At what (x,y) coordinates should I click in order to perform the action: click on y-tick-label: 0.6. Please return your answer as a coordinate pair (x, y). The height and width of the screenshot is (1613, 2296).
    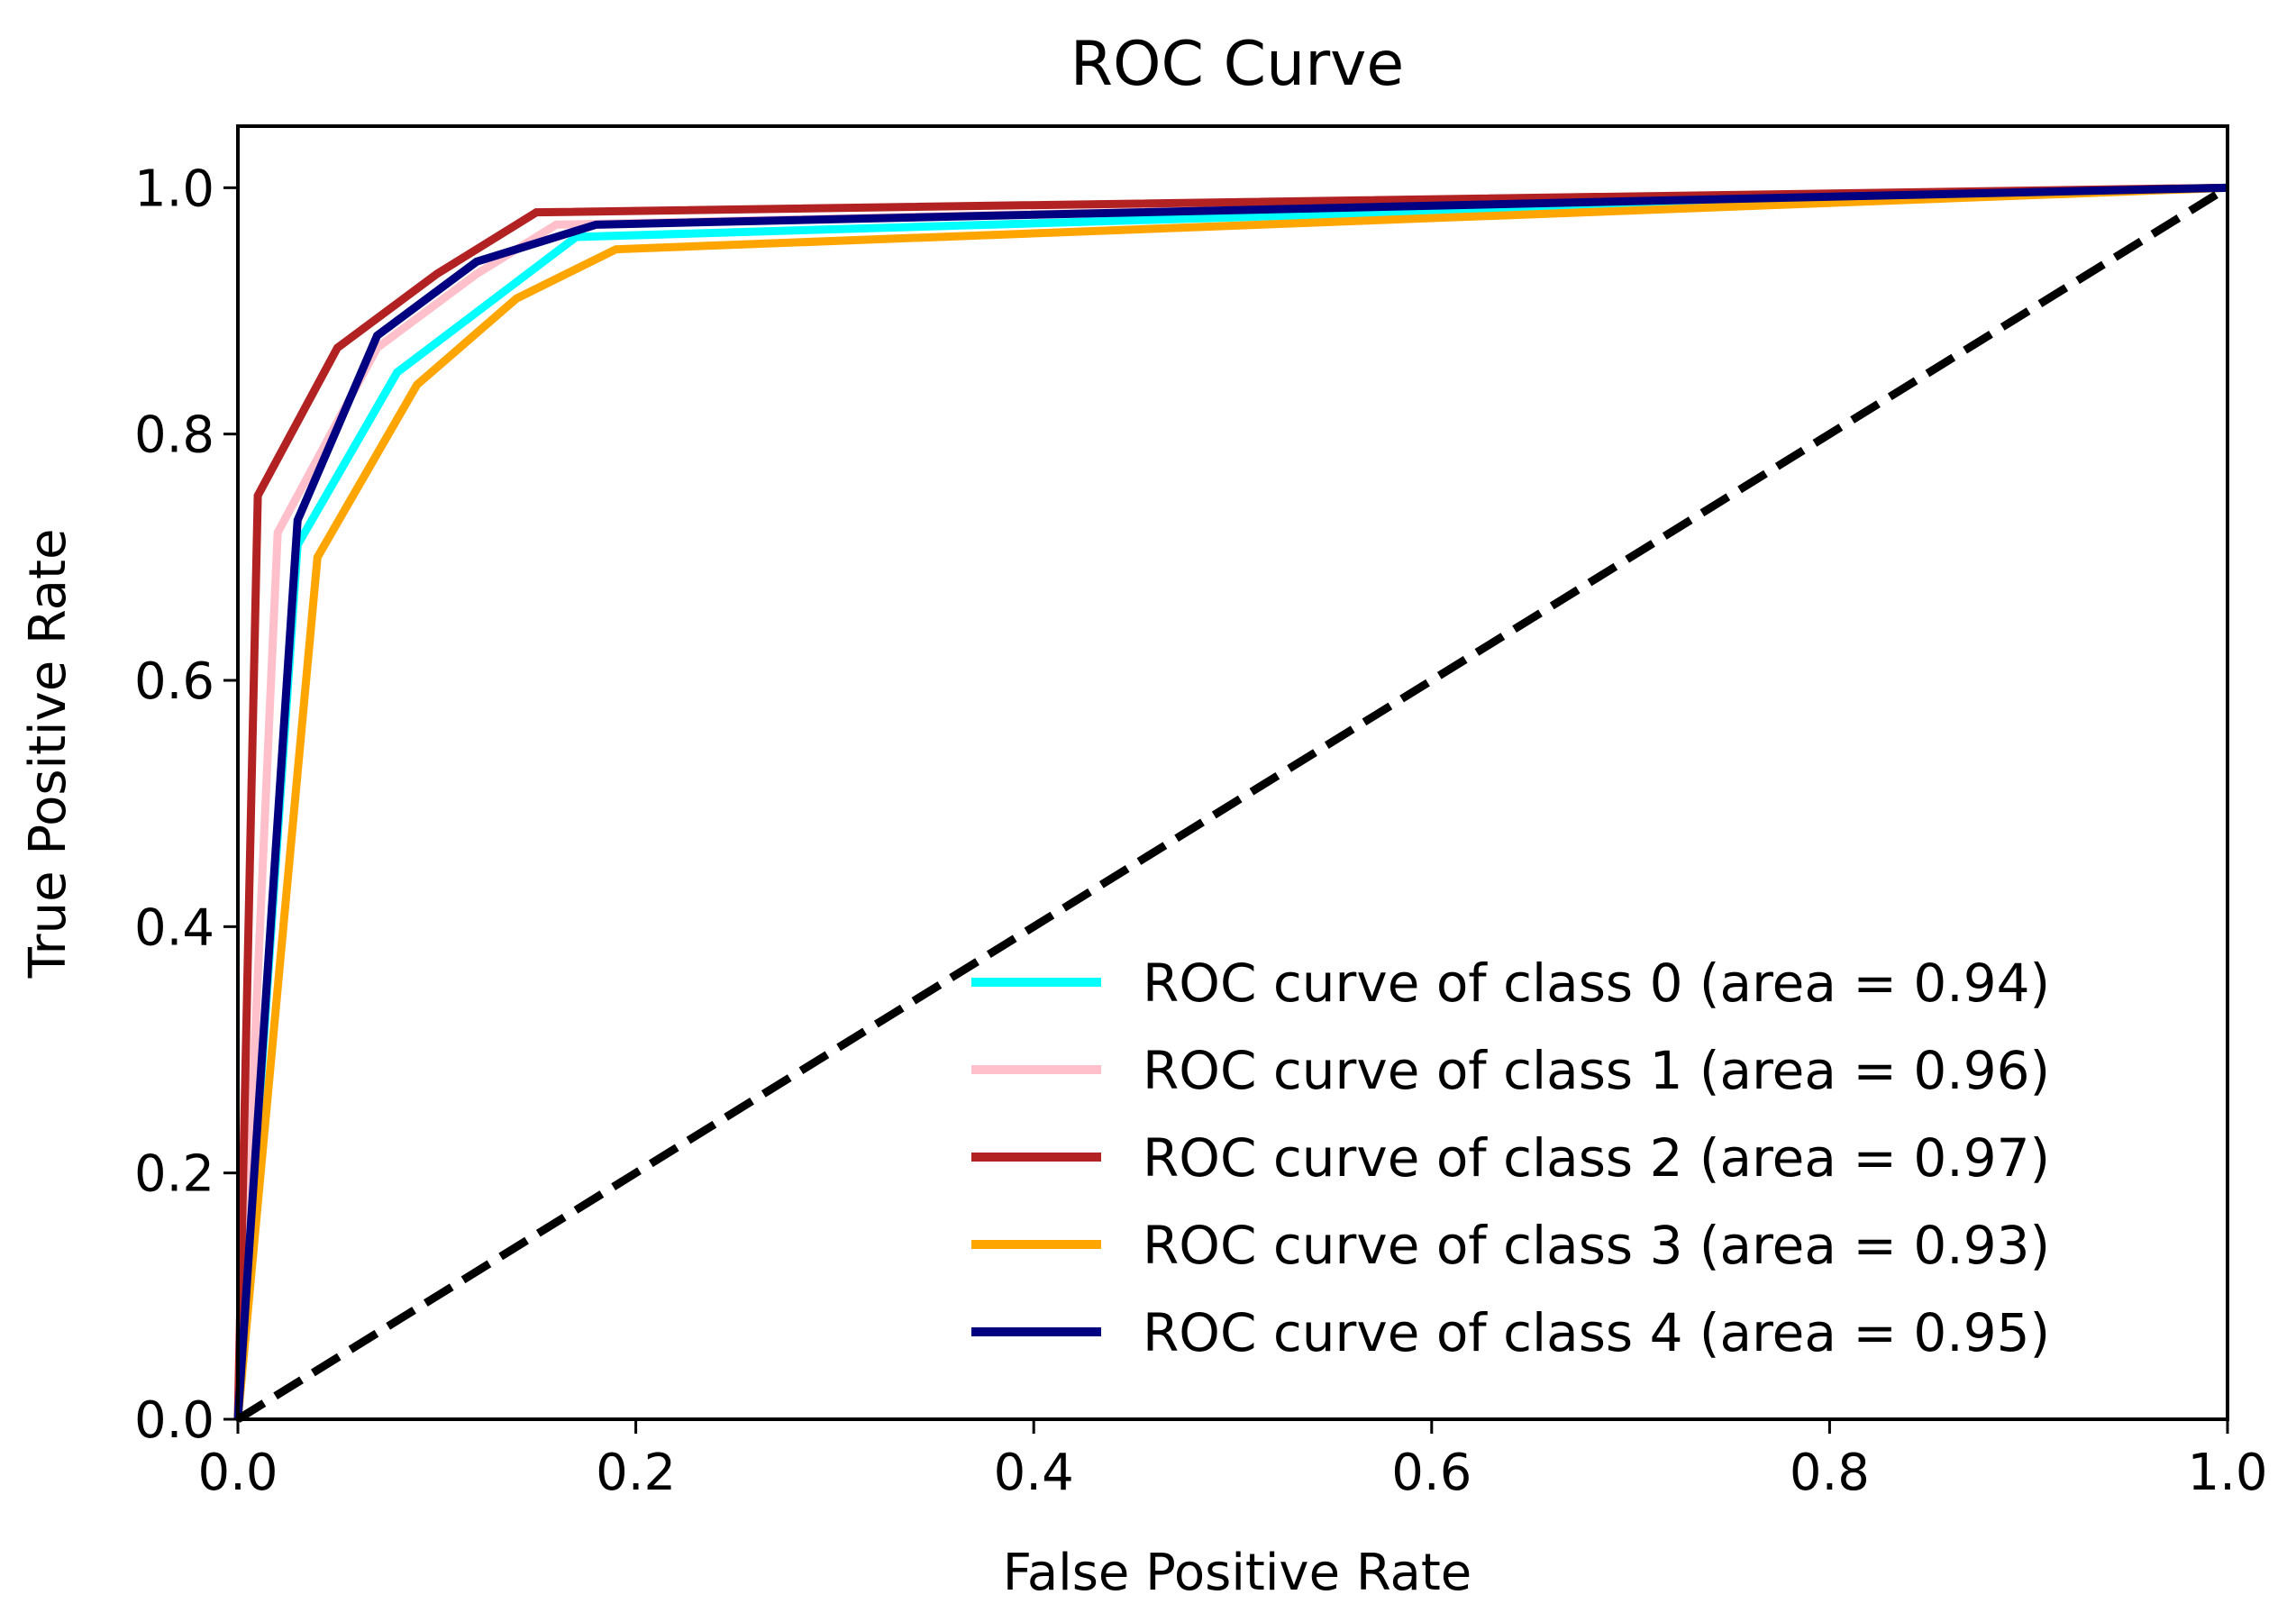
    Looking at the image, I should click on (174, 681).